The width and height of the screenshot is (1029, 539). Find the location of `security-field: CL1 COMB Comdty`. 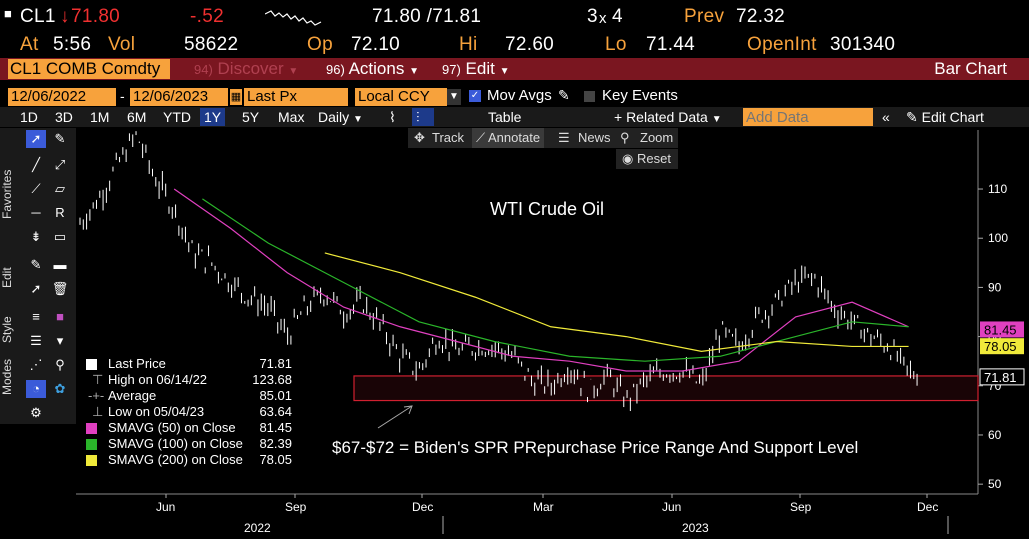

security-field: CL1 COMB Comdty is located at coordinates (89, 69).